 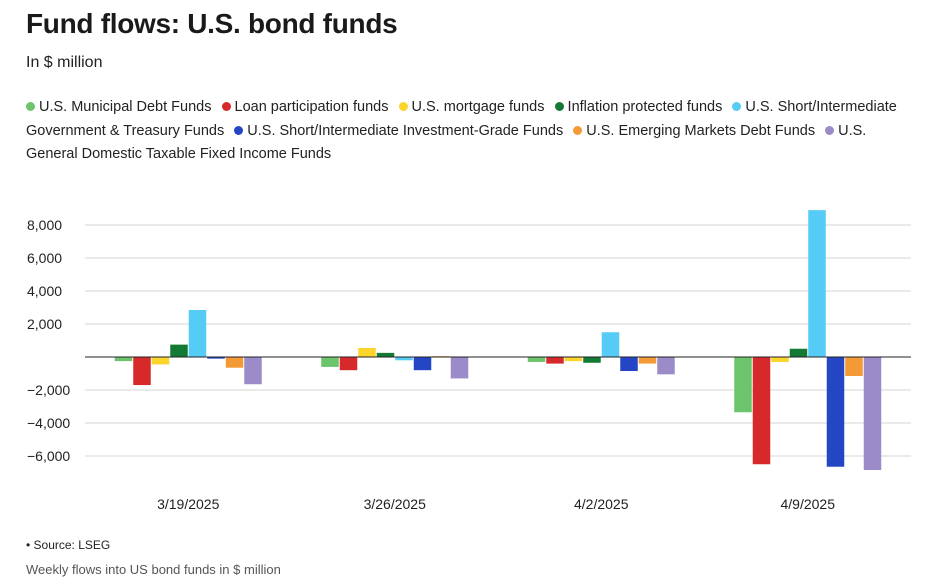 I want to click on legend-label: U.S. Municipal Debt Funds, so click(x=125, y=107).